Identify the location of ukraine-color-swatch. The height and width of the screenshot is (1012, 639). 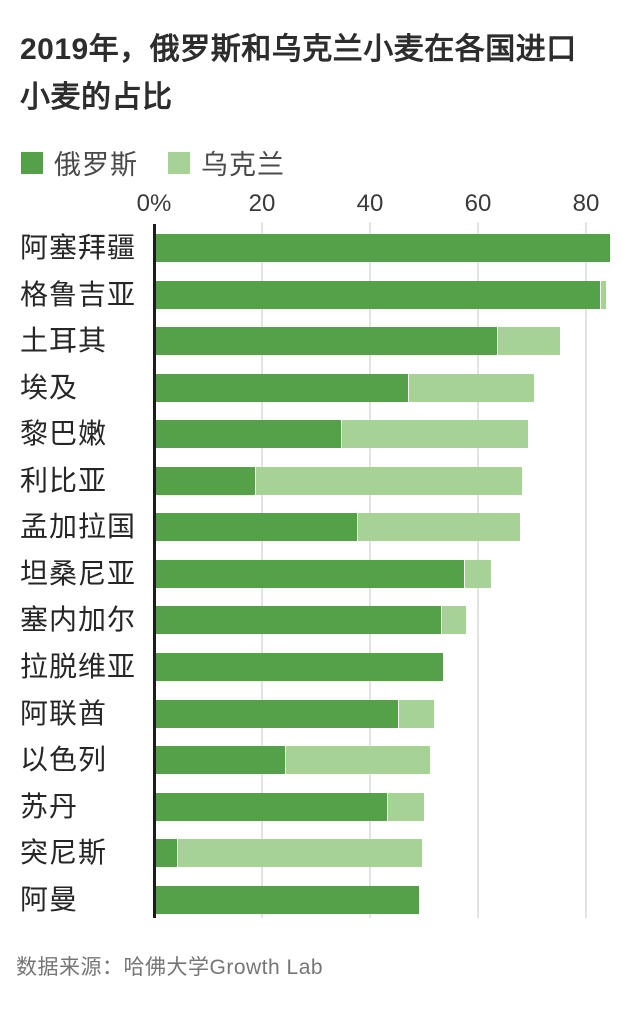
(179, 162).